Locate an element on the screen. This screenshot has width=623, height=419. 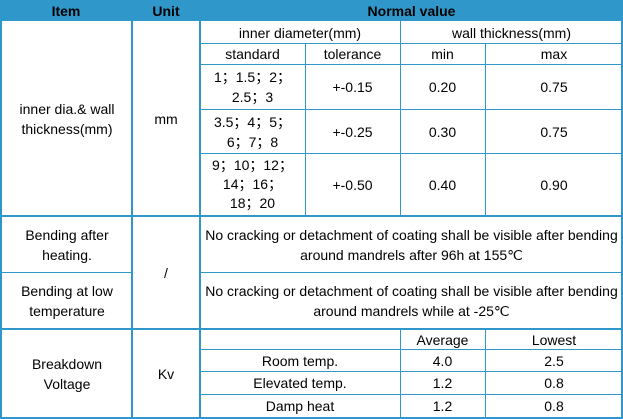
standard-line: 14；16； is located at coordinates (252, 184).